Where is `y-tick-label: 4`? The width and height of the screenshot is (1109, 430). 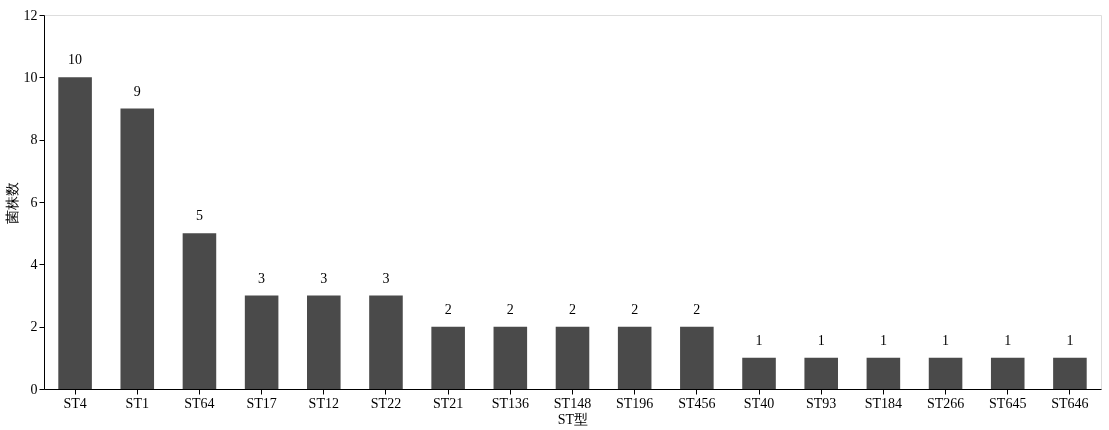 y-tick-label: 4 is located at coordinates (34, 264).